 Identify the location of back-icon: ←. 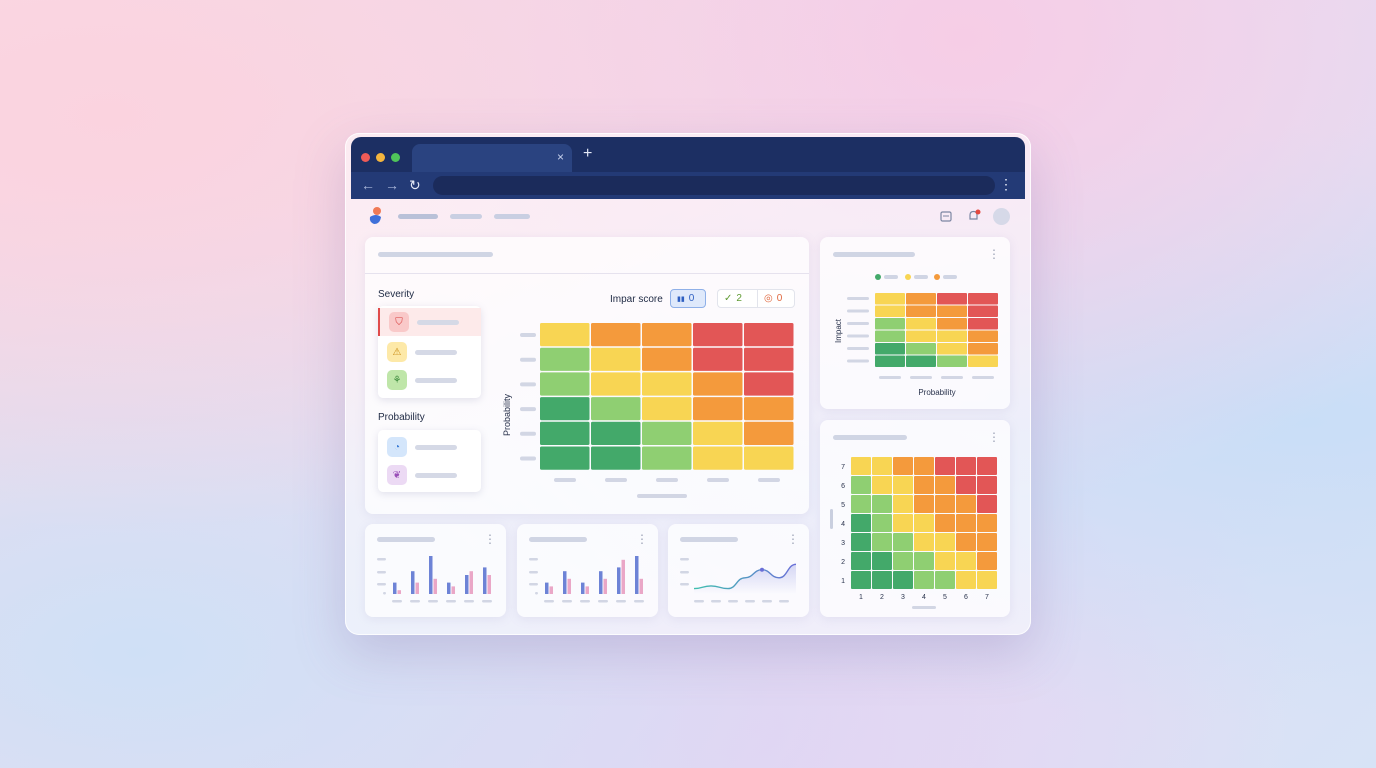
(368, 185).